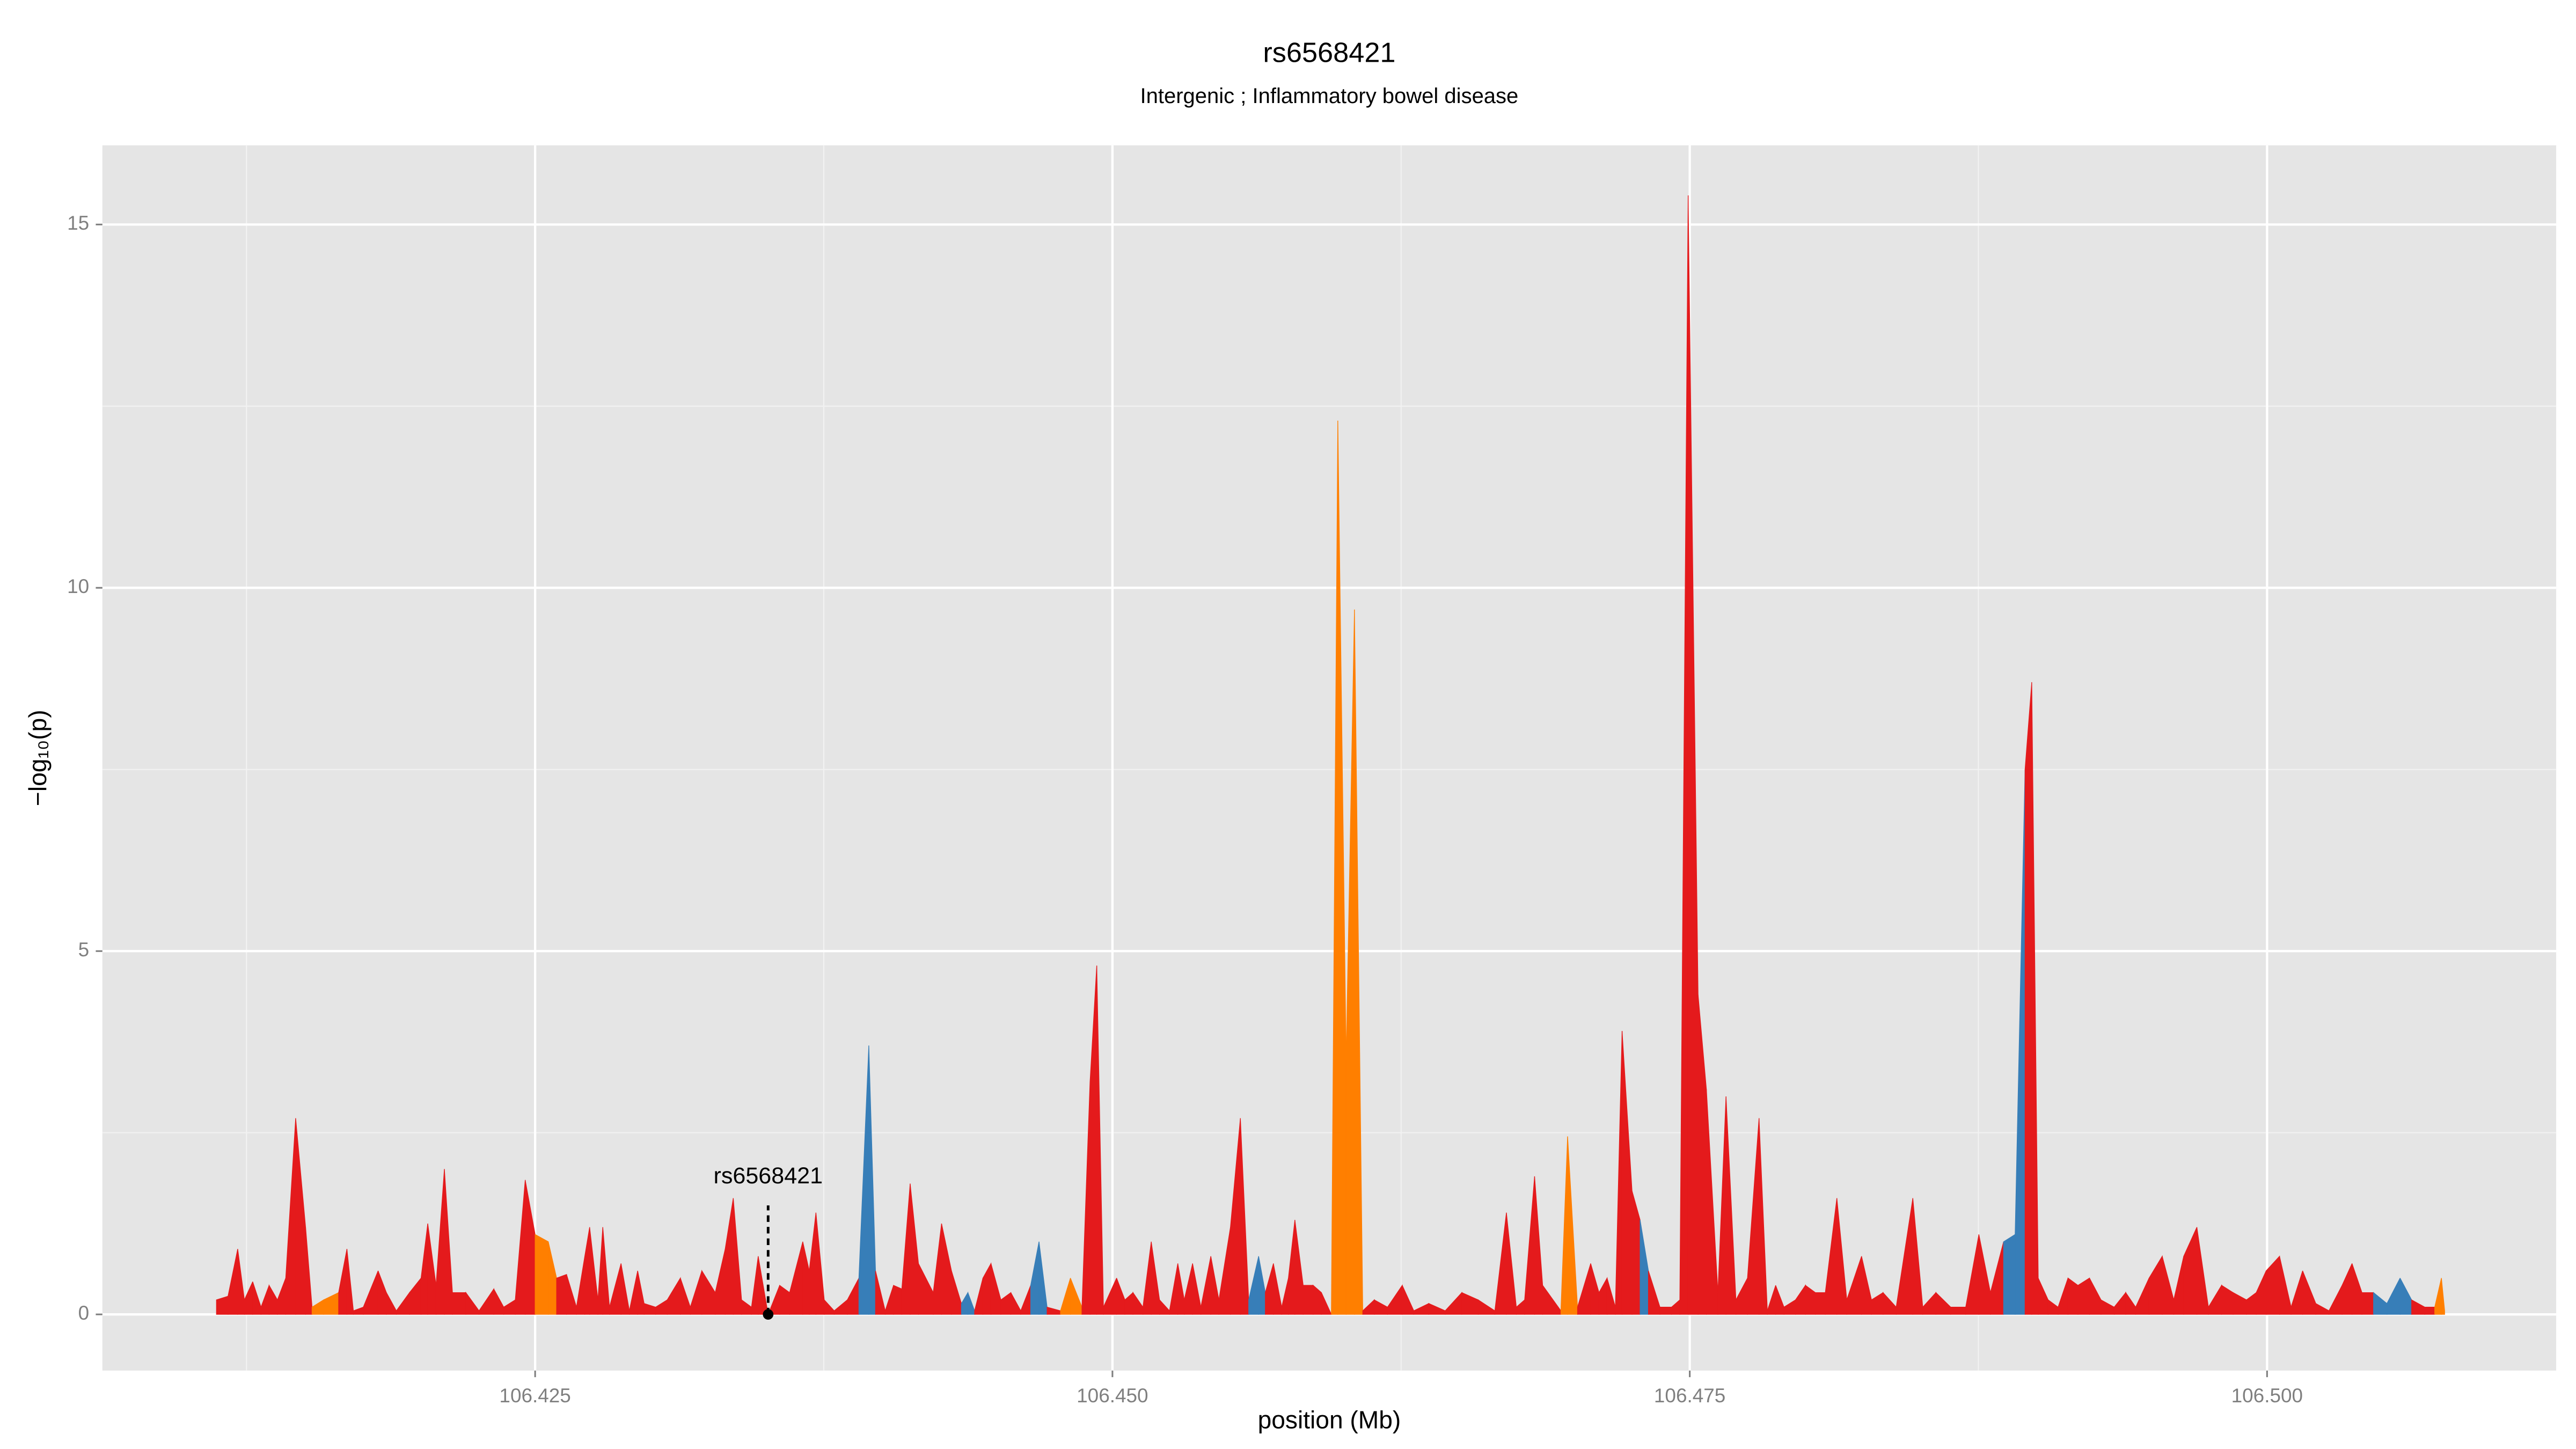 This screenshot has height=1449, width=2576. What do you see at coordinates (78, 586) in the screenshot?
I see `y-tick-label: 10` at bounding box center [78, 586].